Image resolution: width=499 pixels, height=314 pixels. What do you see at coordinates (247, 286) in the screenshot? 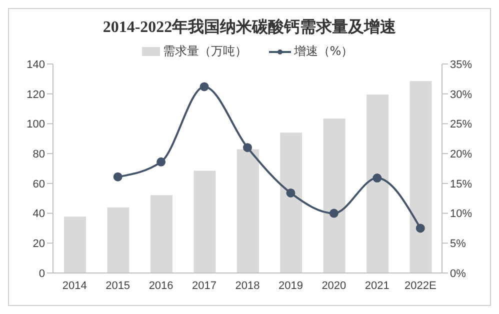
I see `x-tick-label: 2018` at bounding box center [247, 286].